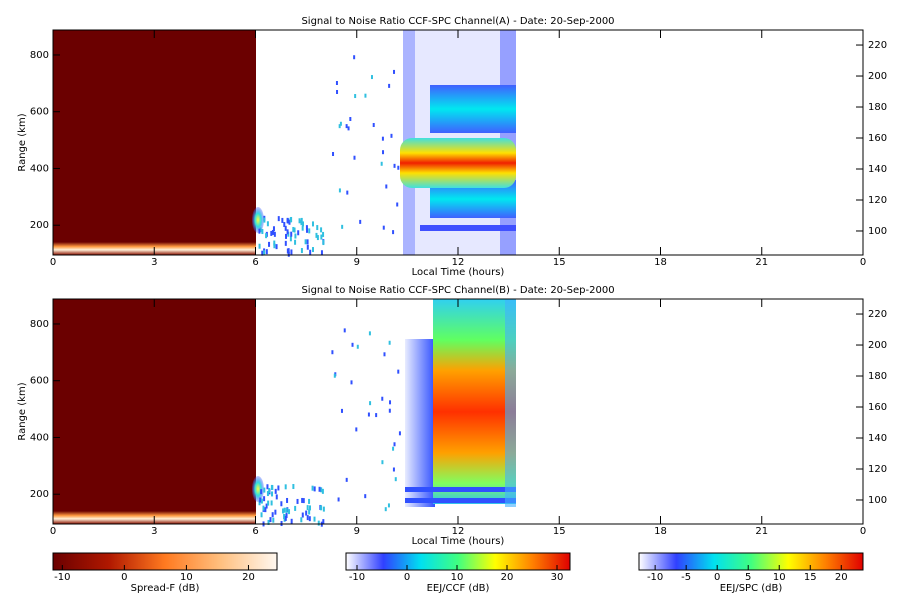 Image resolution: width=900 pixels, height=600 pixels. What do you see at coordinates (761, 262) in the screenshot?
I see `x-tick-label: 21` at bounding box center [761, 262].